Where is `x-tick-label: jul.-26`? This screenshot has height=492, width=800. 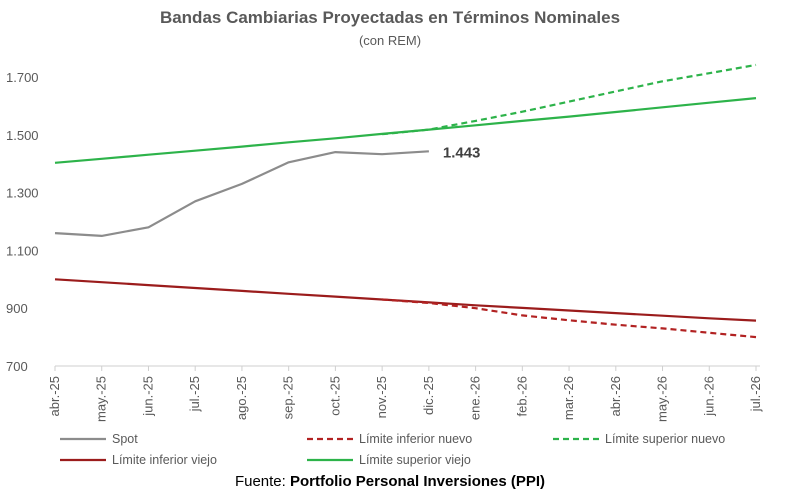 x-tick-label: jul.-26 is located at coordinates (755, 394).